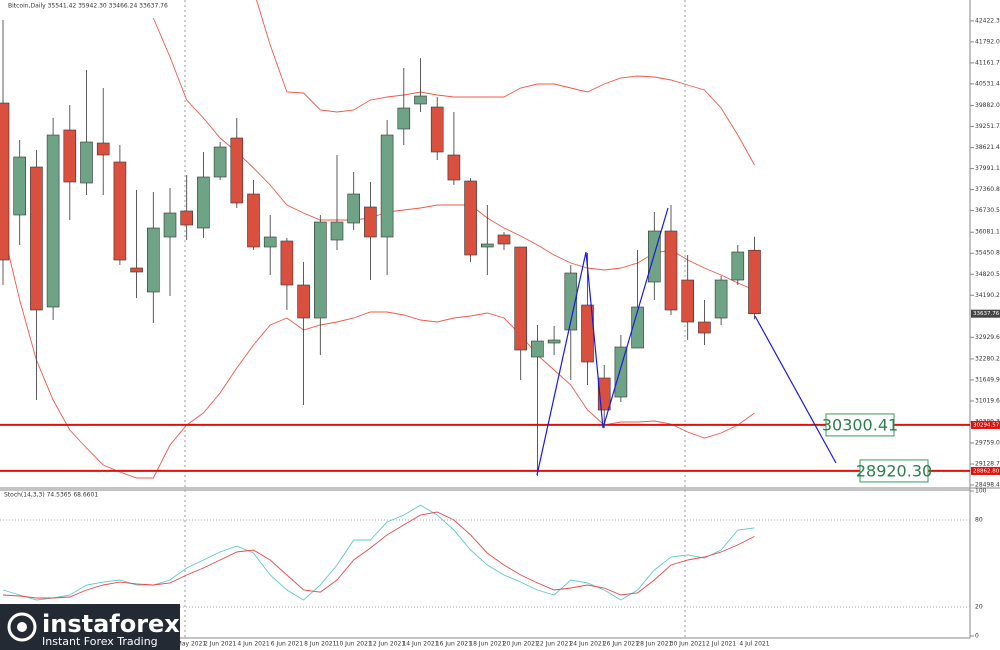 This screenshot has width=1000, height=650. What do you see at coordinates (521, 644) in the screenshot?
I see `x-tick-label: 20 Jun 2021` at bounding box center [521, 644].